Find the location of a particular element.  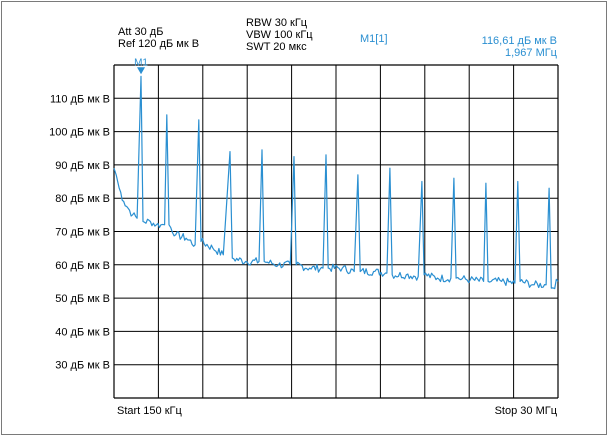

marker-layer: M1 is located at coordinates (141, 66).